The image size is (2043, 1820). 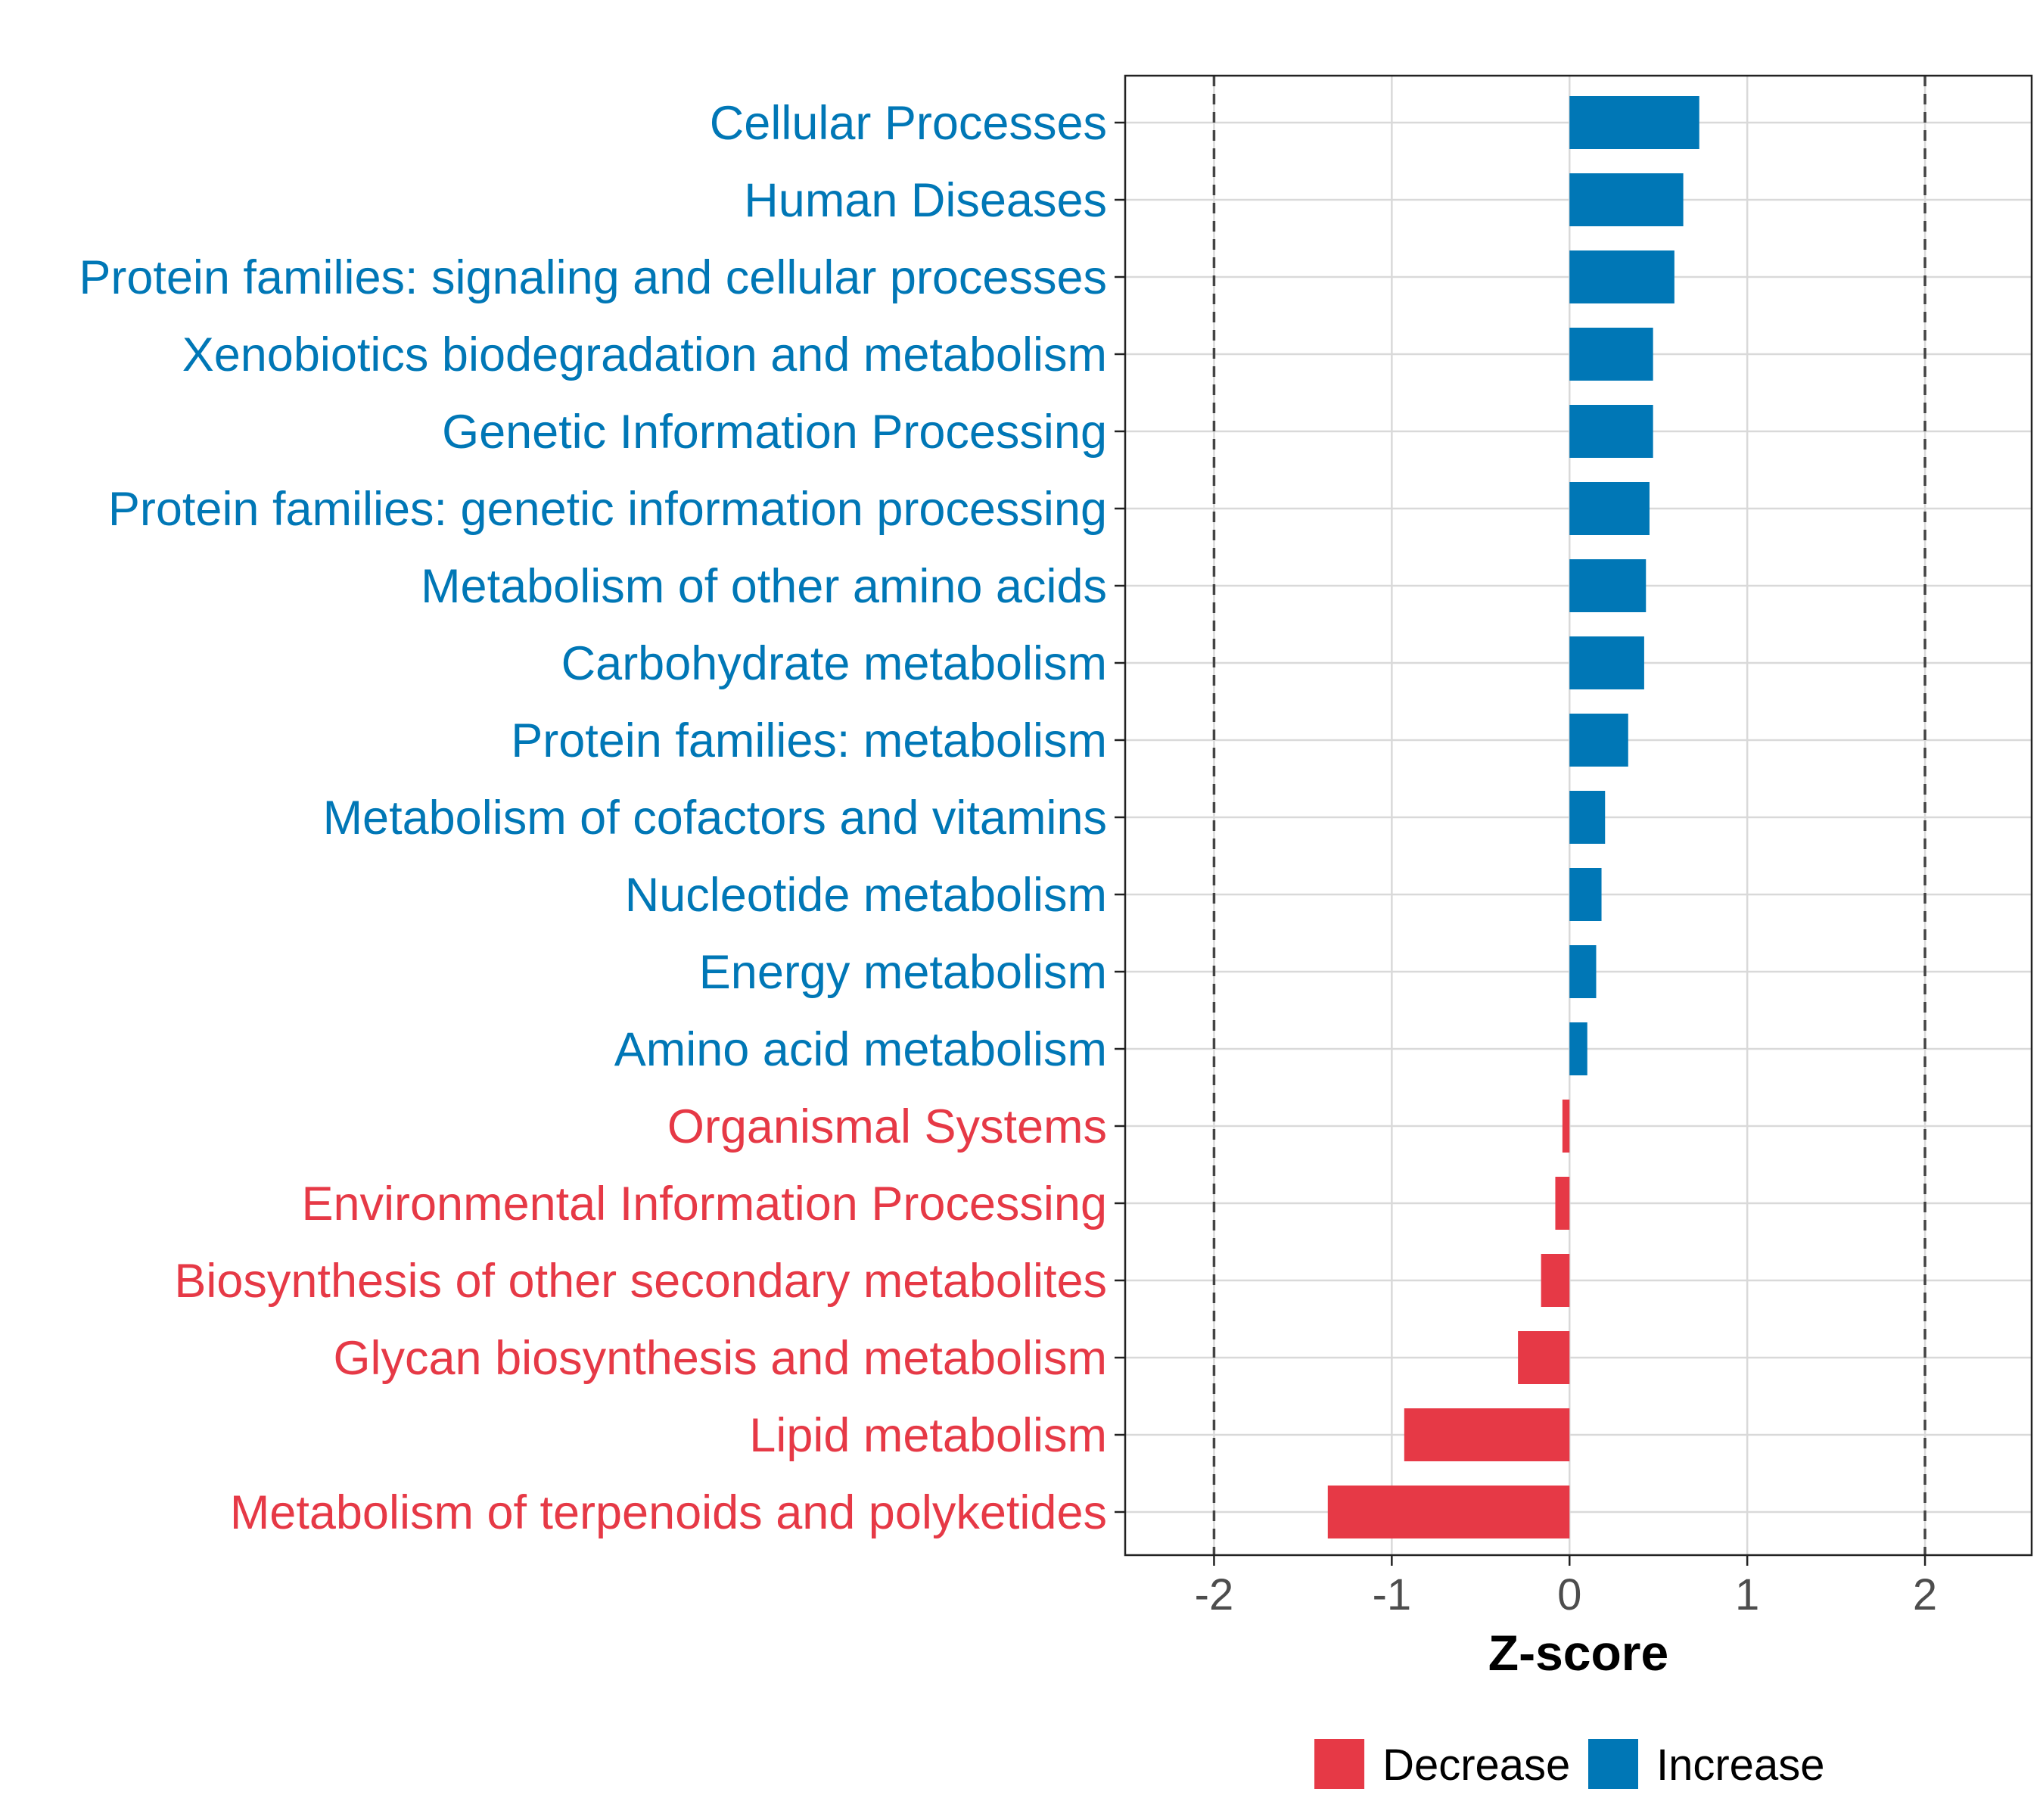 What do you see at coordinates (834, 663) in the screenshot?
I see `y-tick-label: Carbohydrate metabolism` at bounding box center [834, 663].